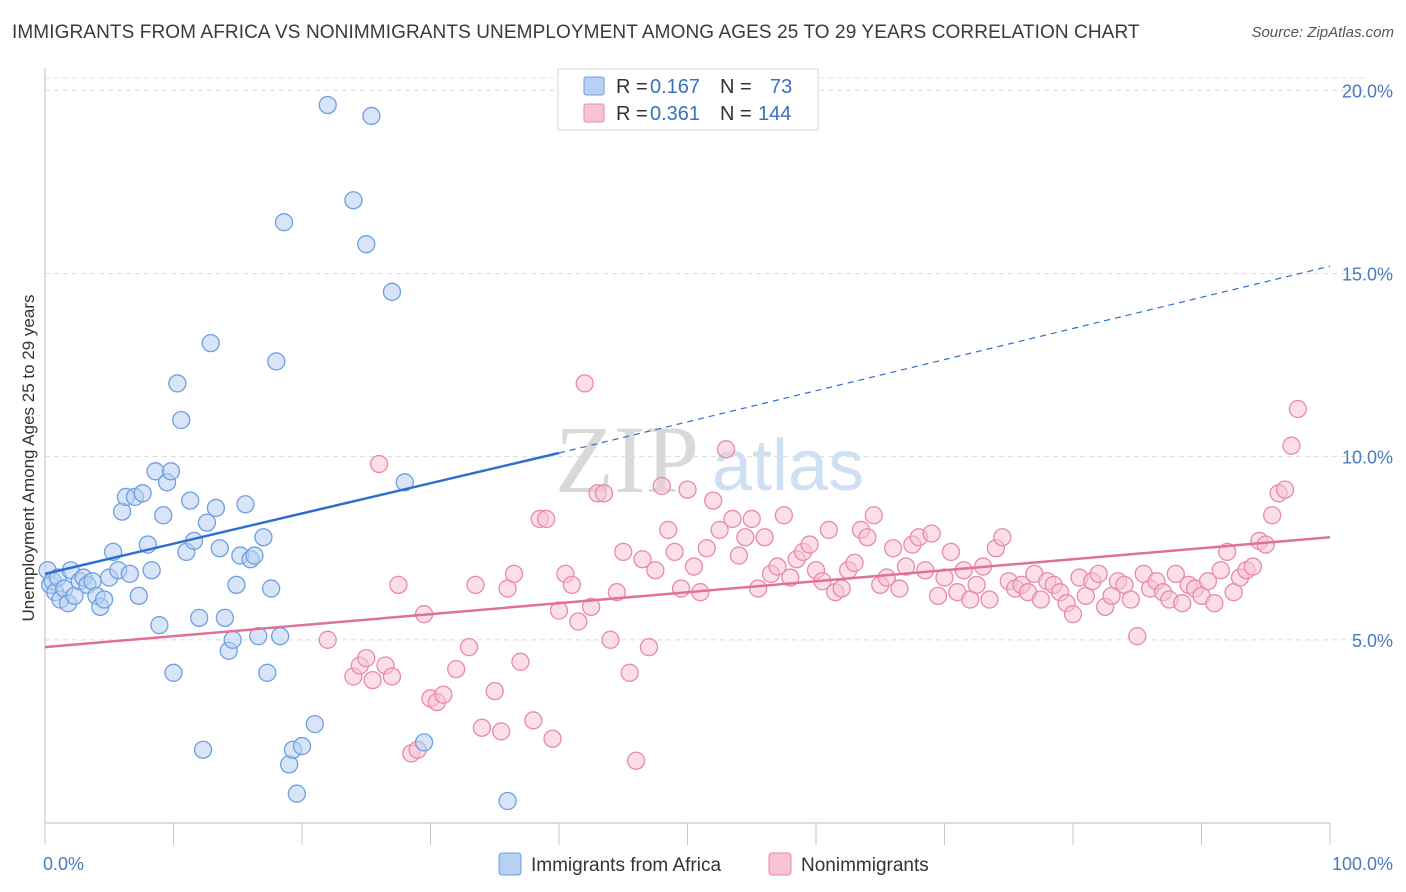  What do you see at coordinates (736, 114) in the screenshot?
I see `legend-n-label-2: N =` at bounding box center [736, 114].